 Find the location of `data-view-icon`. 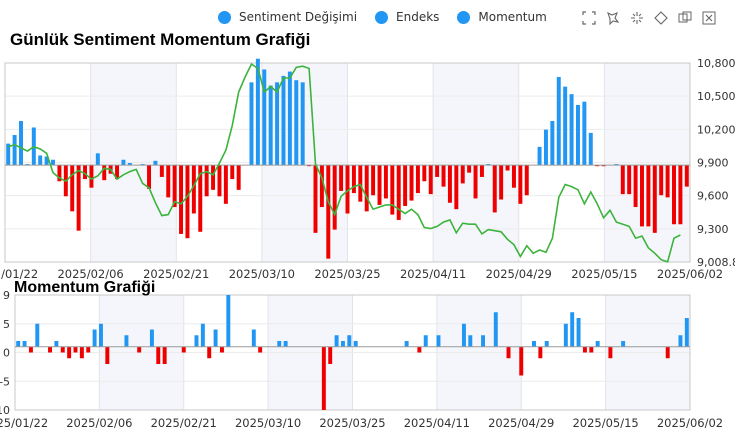

data-view-icon is located at coordinates (685, 18).